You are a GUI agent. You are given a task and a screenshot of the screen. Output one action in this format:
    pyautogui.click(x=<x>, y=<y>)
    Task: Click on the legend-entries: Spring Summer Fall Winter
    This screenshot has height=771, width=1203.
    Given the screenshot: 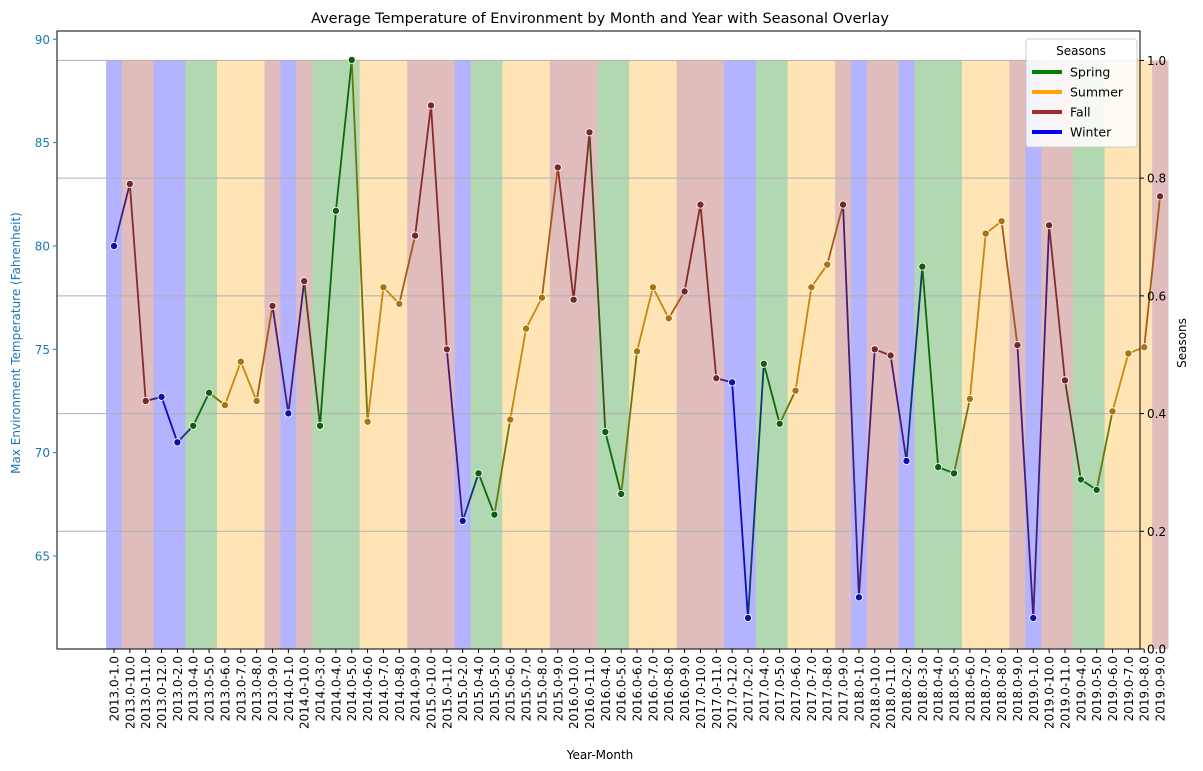 What is the action you would take?
    pyautogui.click(x=1078, y=102)
    